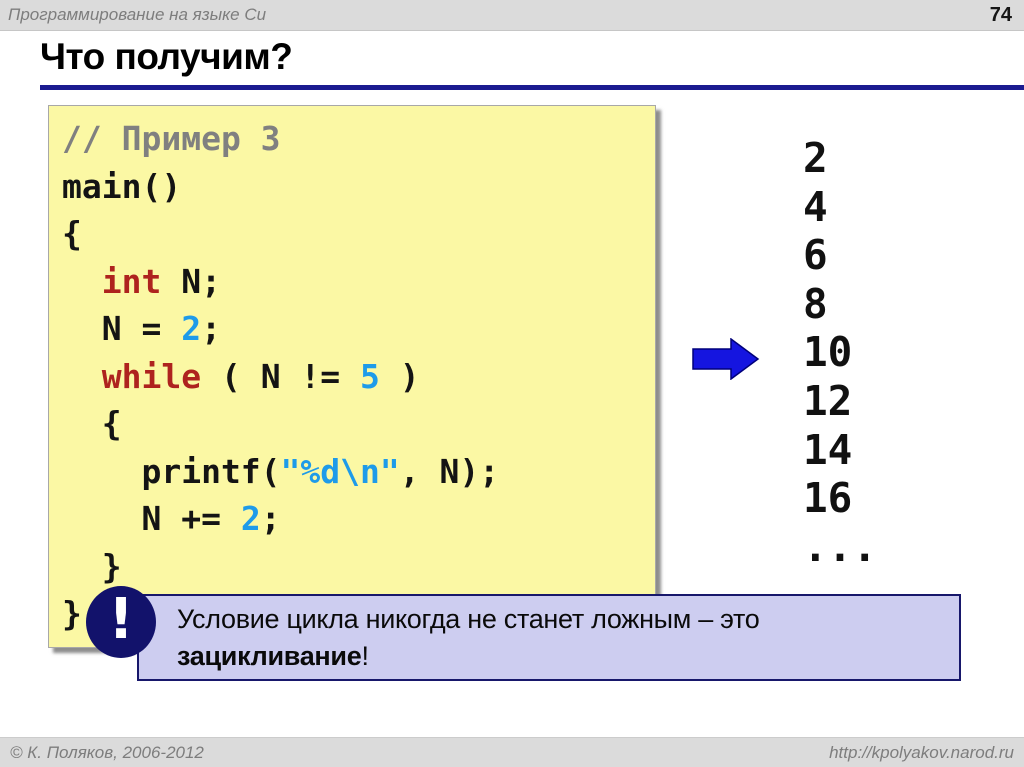 The width and height of the screenshot is (1024, 767). I want to click on title-underline, so click(532, 87).